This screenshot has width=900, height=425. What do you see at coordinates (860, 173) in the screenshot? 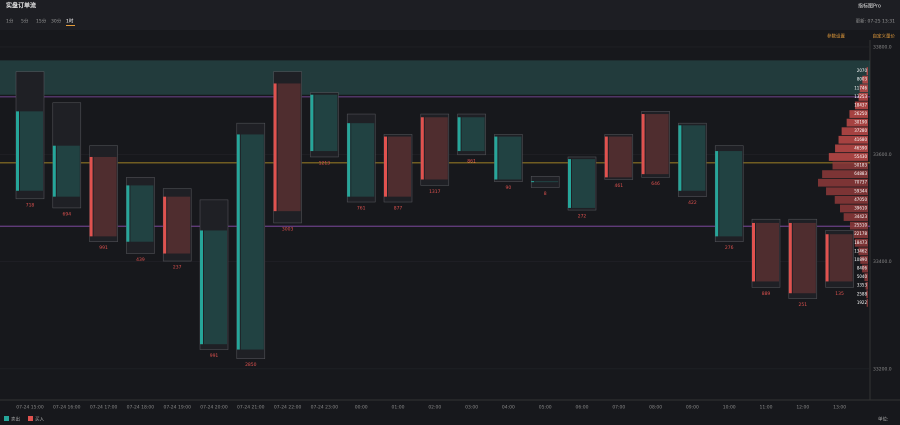
I see `volume-profile-label: 64883` at bounding box center [860, 173].